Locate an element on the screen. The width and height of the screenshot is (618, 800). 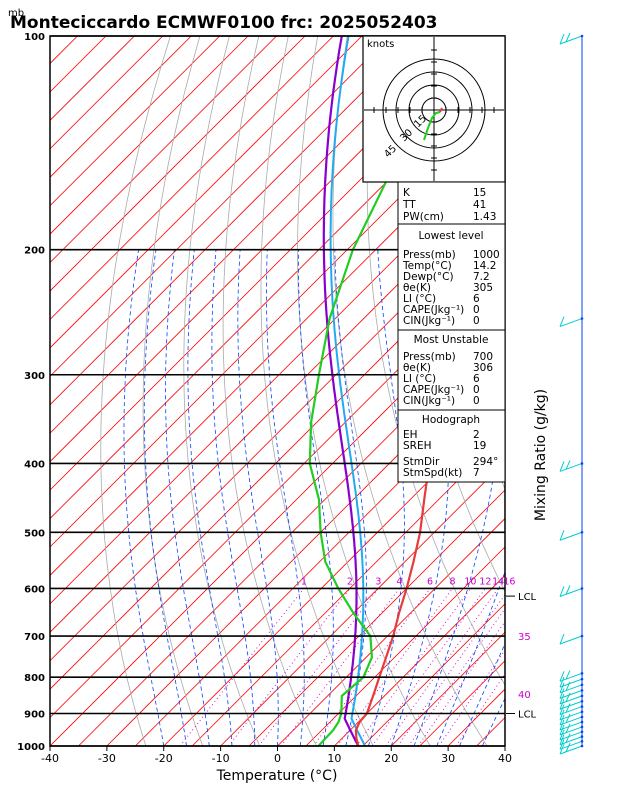
index-value: 15 is located at coordinates (479, 193).